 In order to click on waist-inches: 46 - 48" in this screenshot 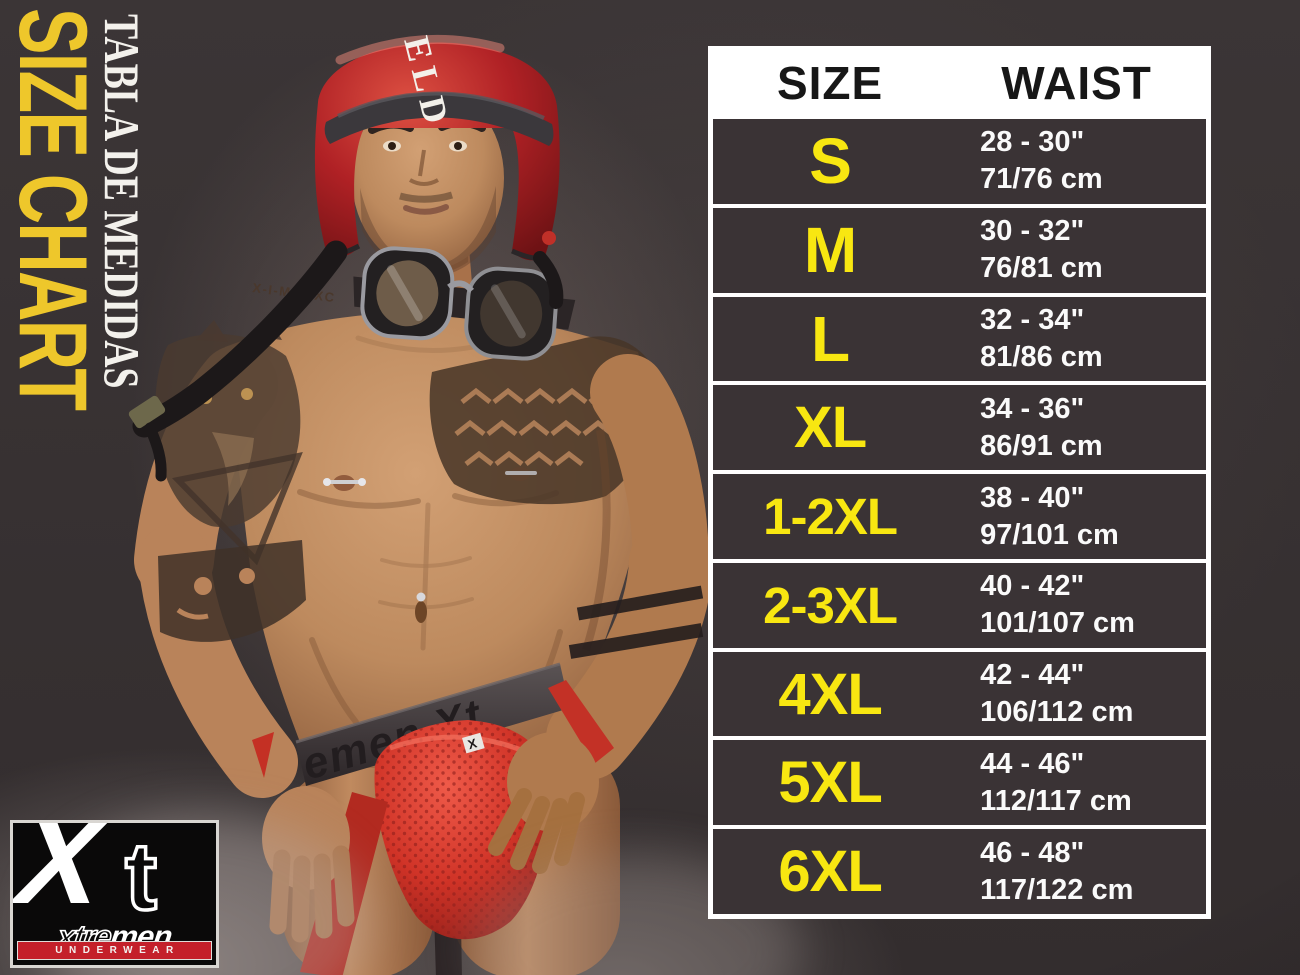, I will do `click(1032, 852)`.